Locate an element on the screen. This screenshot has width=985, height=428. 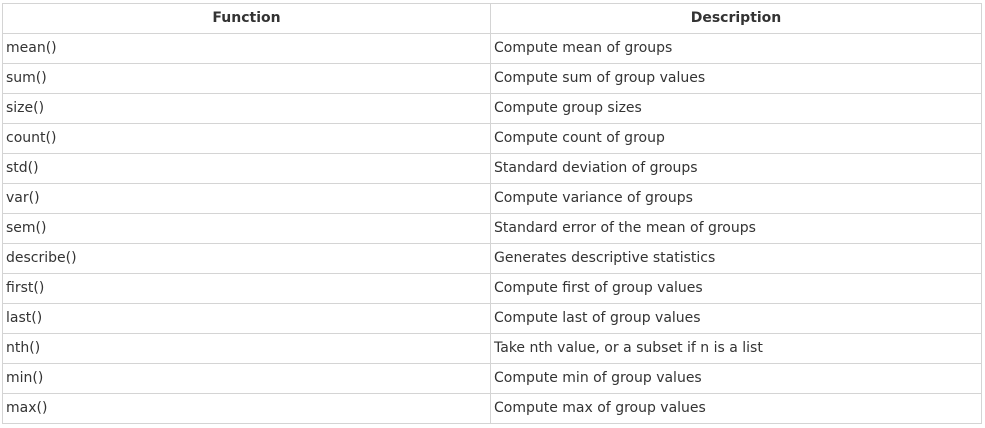
description-cell: Compute first of group values is located at coordinates (736, 288).